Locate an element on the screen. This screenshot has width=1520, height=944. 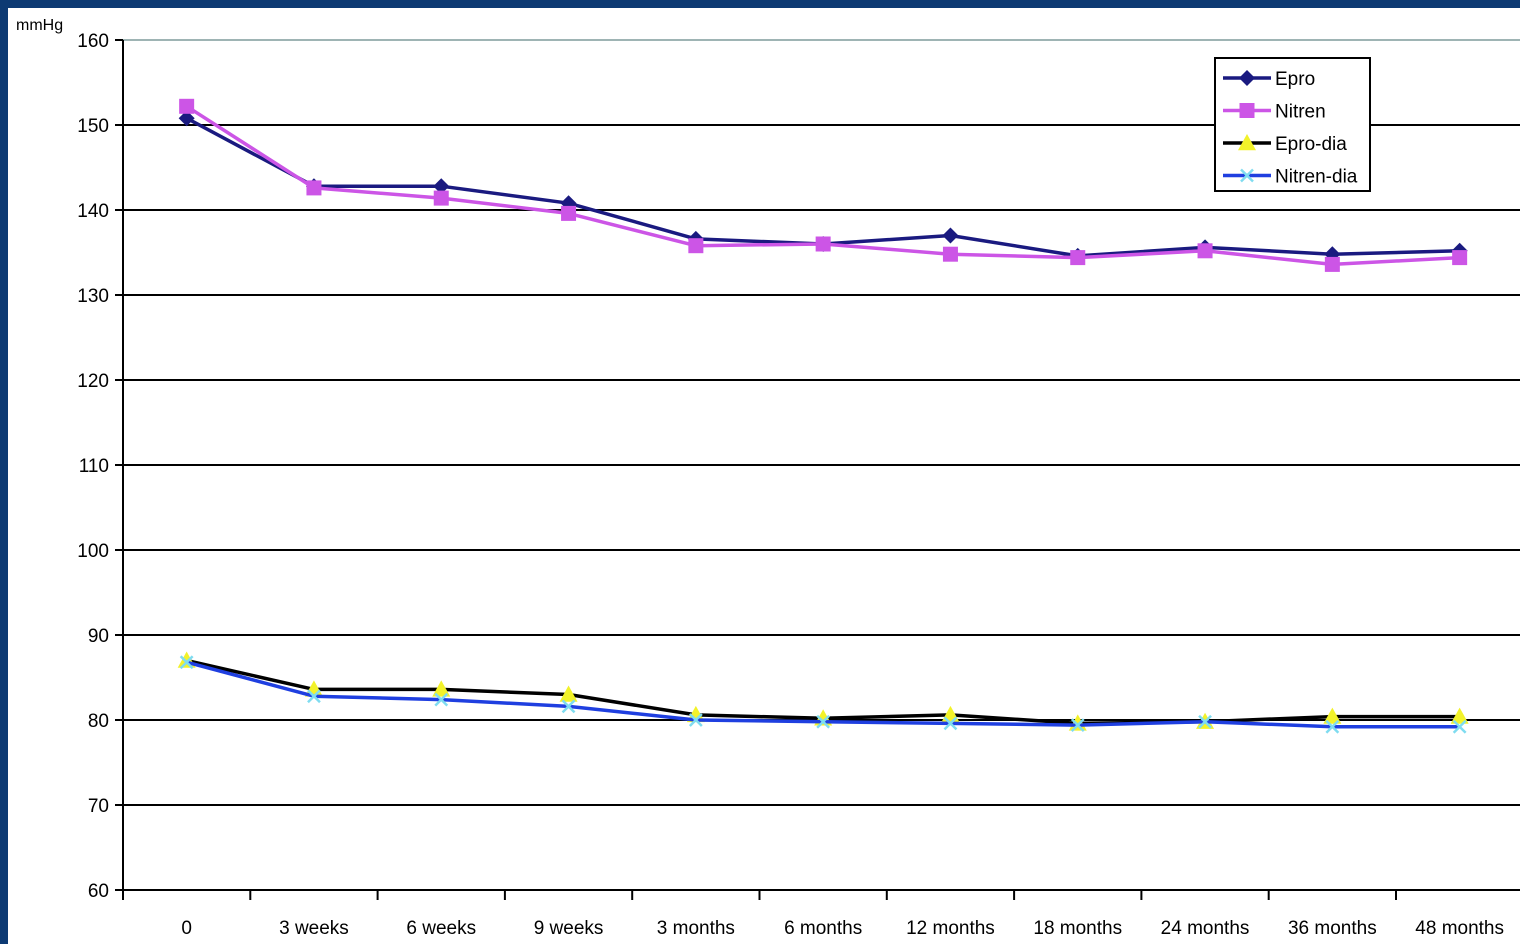
y-tick-label-140: 140 is located at coordinates (93, 211).